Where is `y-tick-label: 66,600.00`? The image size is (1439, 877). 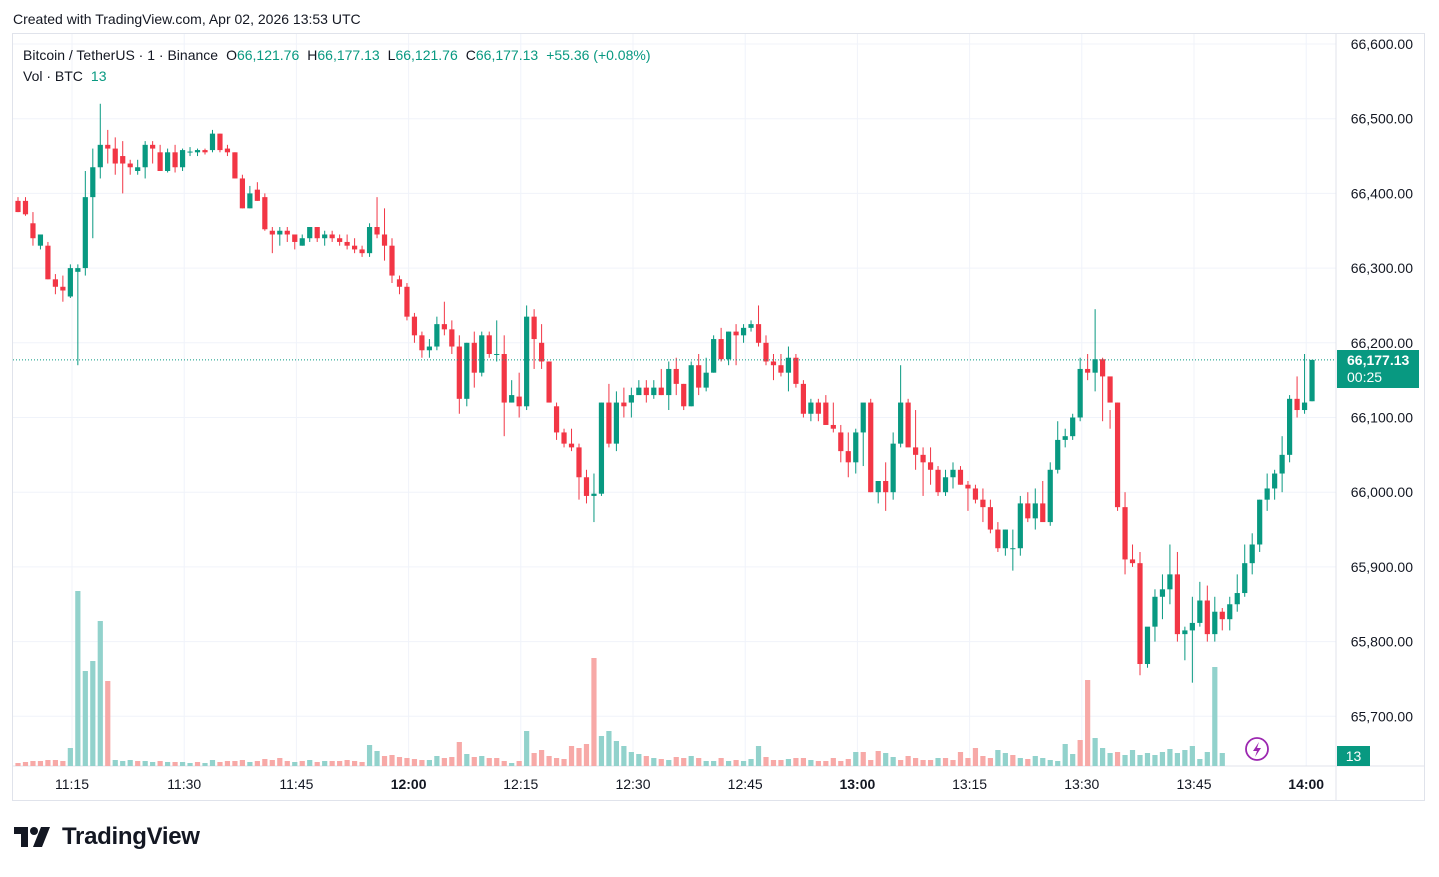 y-tick-label: 66,600.00 is located at coordinates (1382, 44).